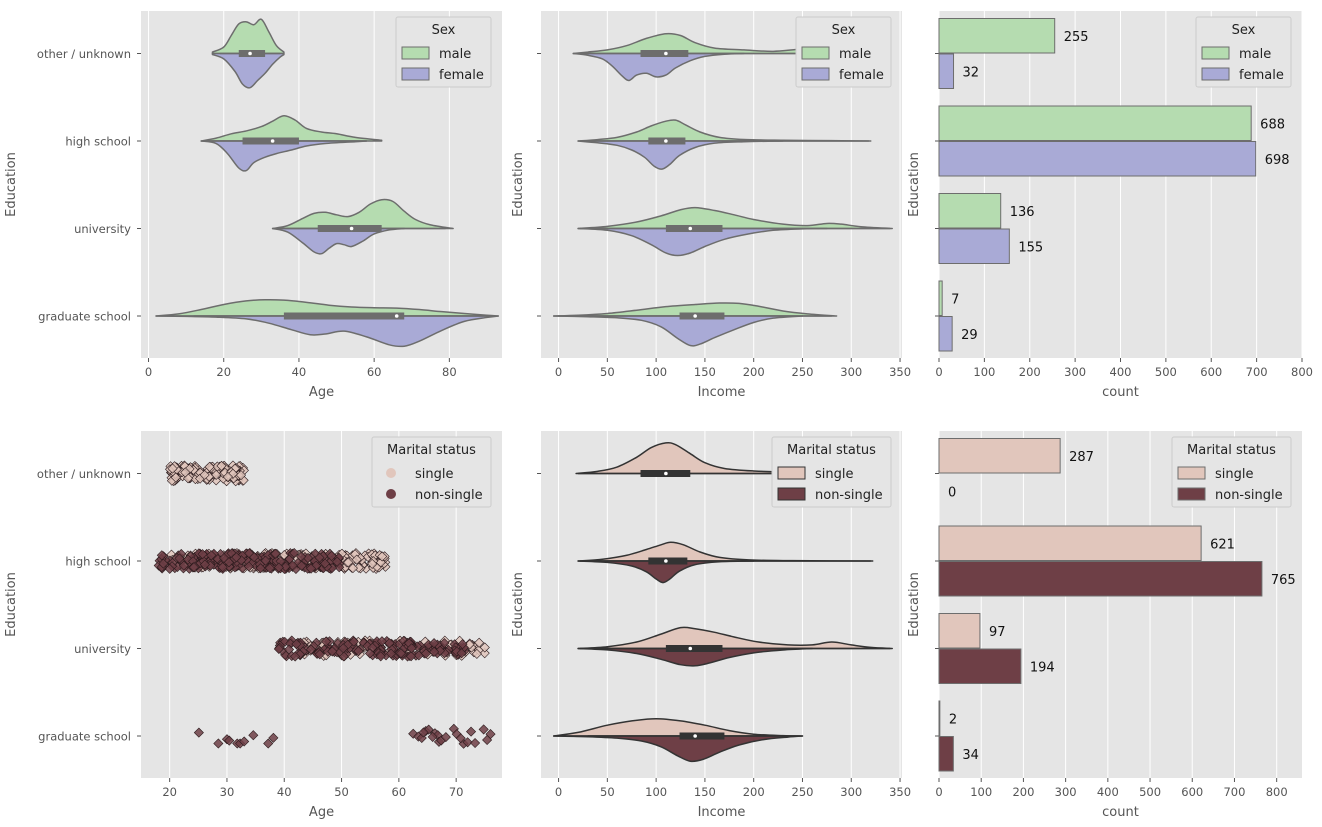 This screenshot has width=1322, height=827. What do you see at coordinates (299, 372) in the screenshot?
I see `x-tick-label: 40` at bounding box center [299, 372].